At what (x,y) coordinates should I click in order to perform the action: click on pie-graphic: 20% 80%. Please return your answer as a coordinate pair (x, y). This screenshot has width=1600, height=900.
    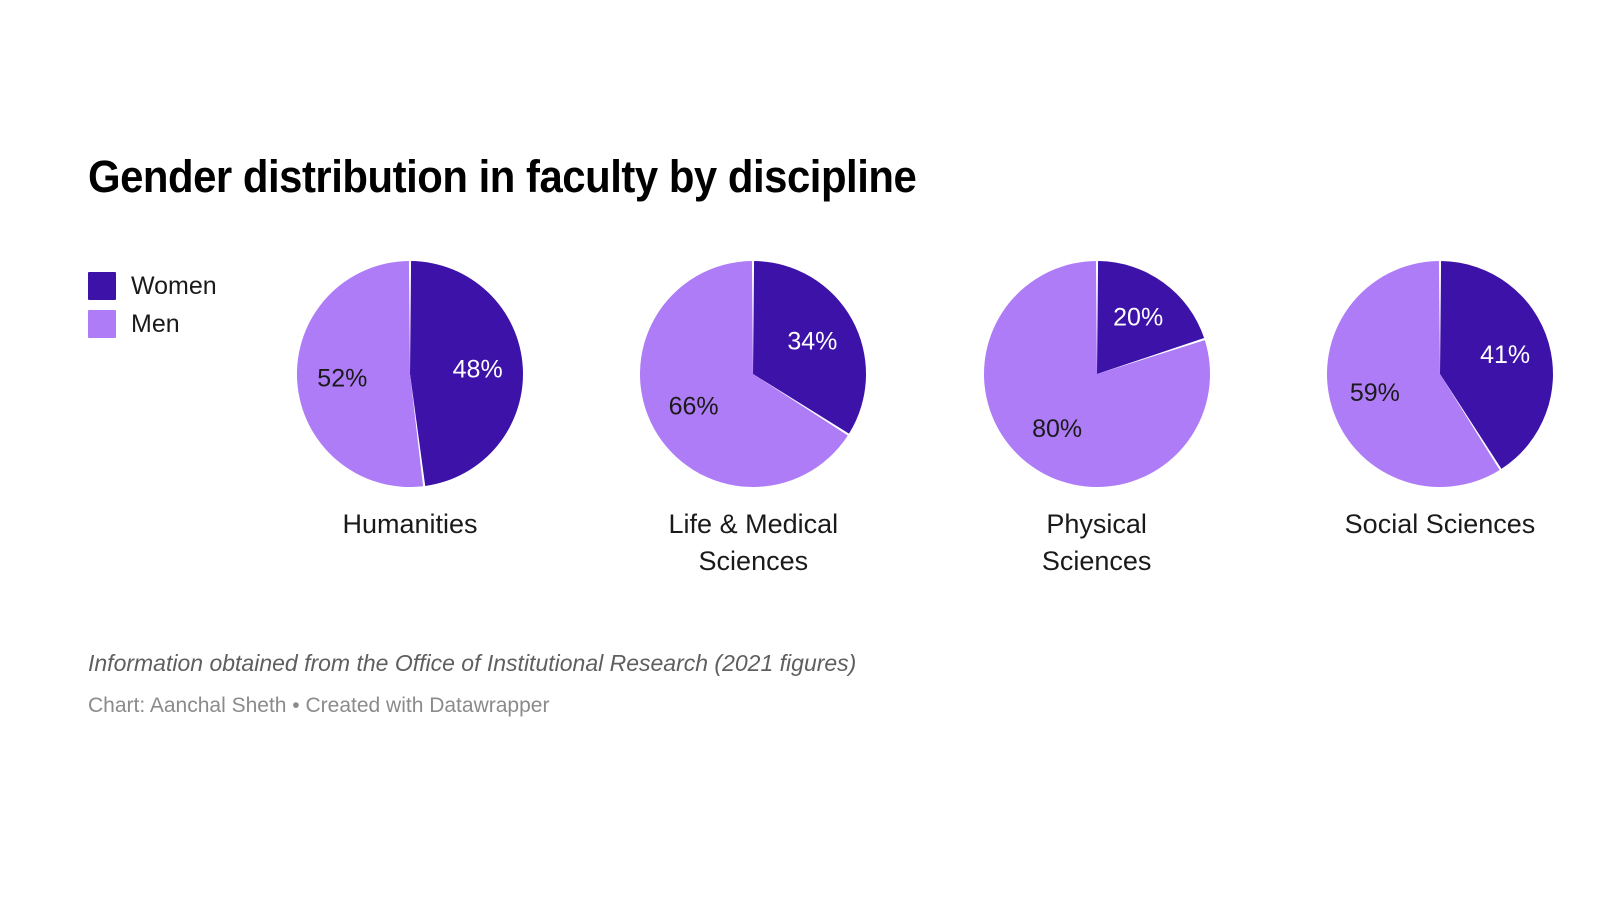
    Looking at the image, I should click on (1097, 374).